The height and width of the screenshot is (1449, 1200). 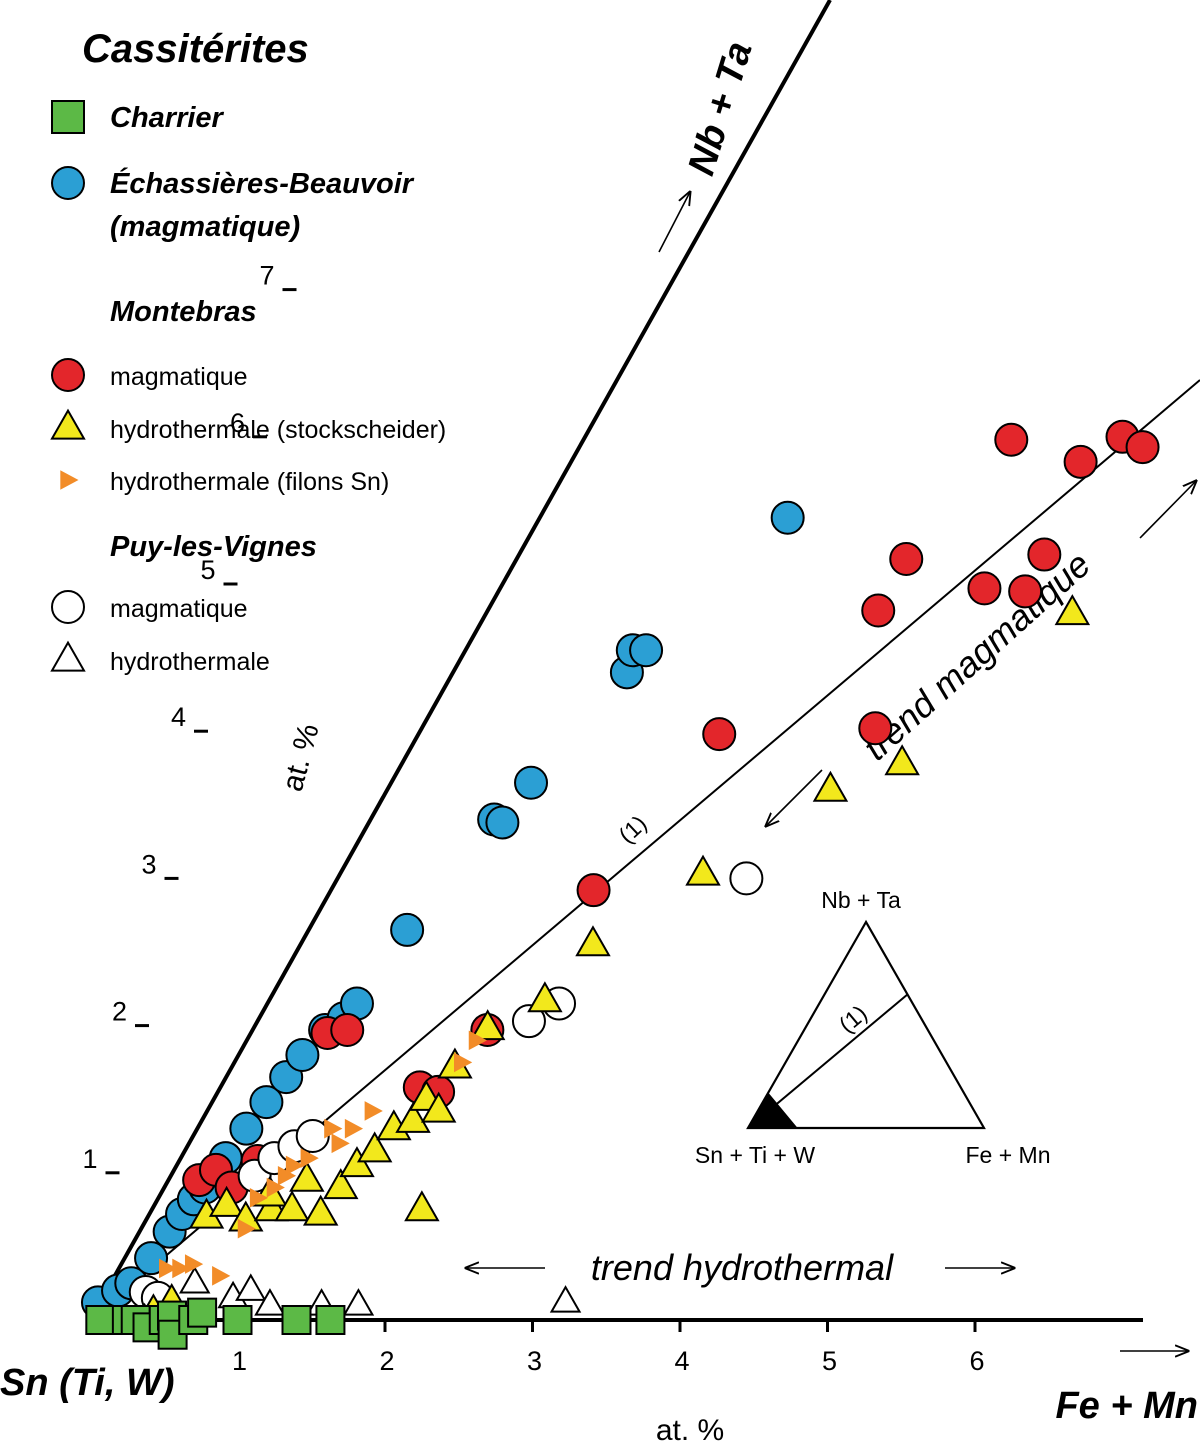 What do you see at coordinates (266, 276) in the screenshot?
I see `y-tick-label: 7` at bounding box center [266, 276].